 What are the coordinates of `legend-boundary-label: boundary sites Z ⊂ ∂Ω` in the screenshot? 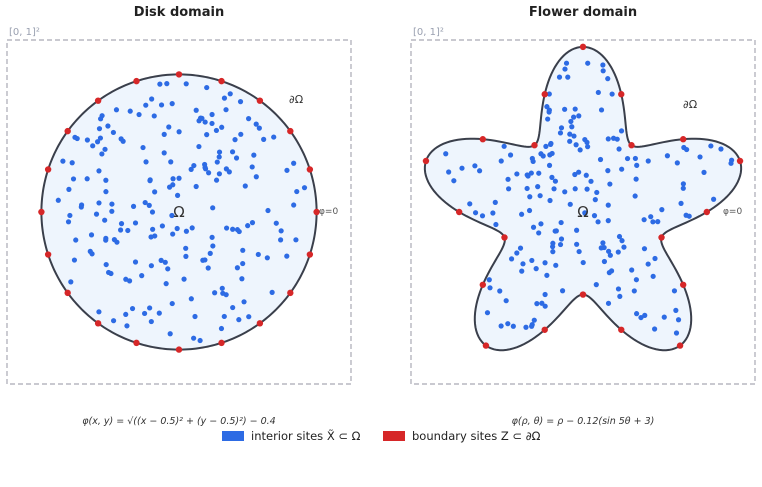 It's located at (476, 436).